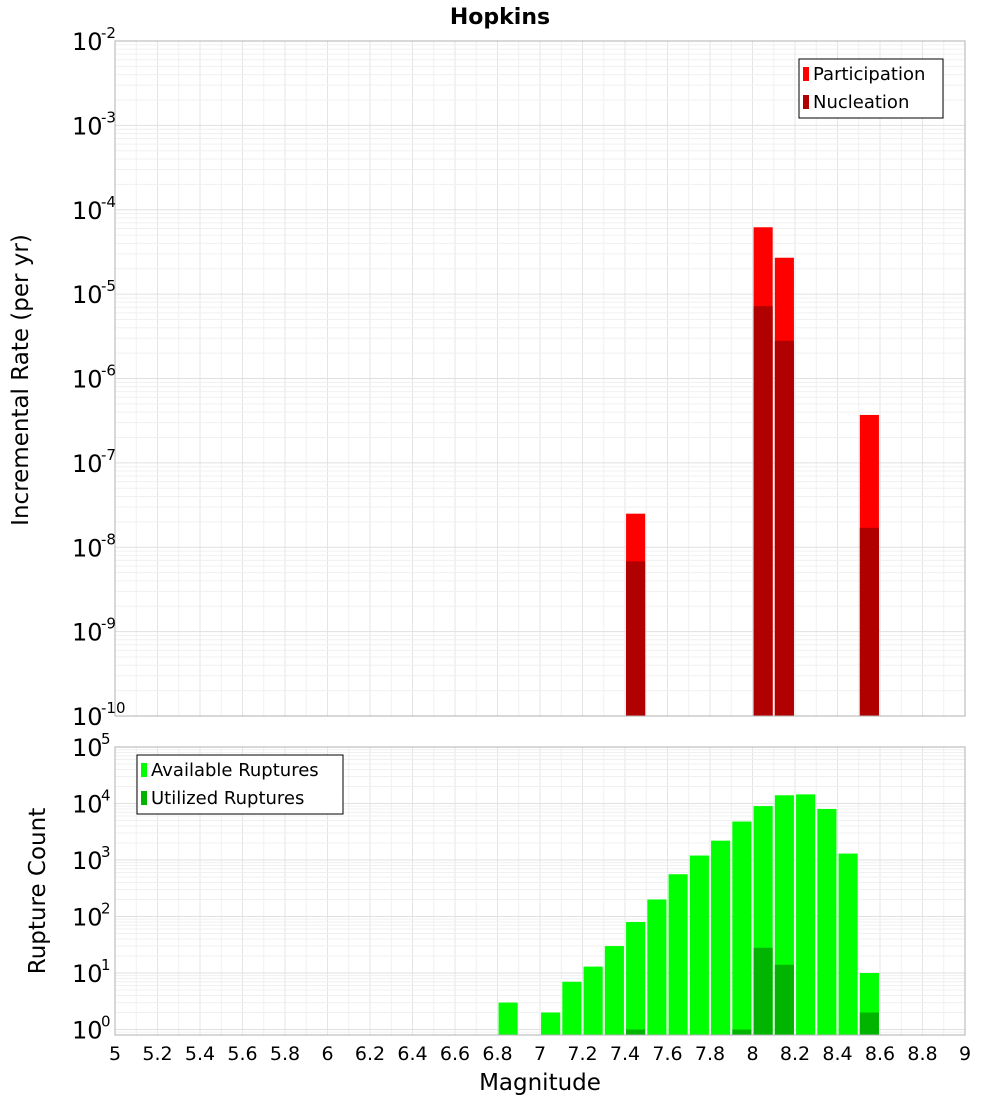 The image size is (1000, 1100). What do you see at coordinates (235, 770) in the screenshot?
I see `legend-label-available: Available Ruptures` at bounding box center [235, 770].